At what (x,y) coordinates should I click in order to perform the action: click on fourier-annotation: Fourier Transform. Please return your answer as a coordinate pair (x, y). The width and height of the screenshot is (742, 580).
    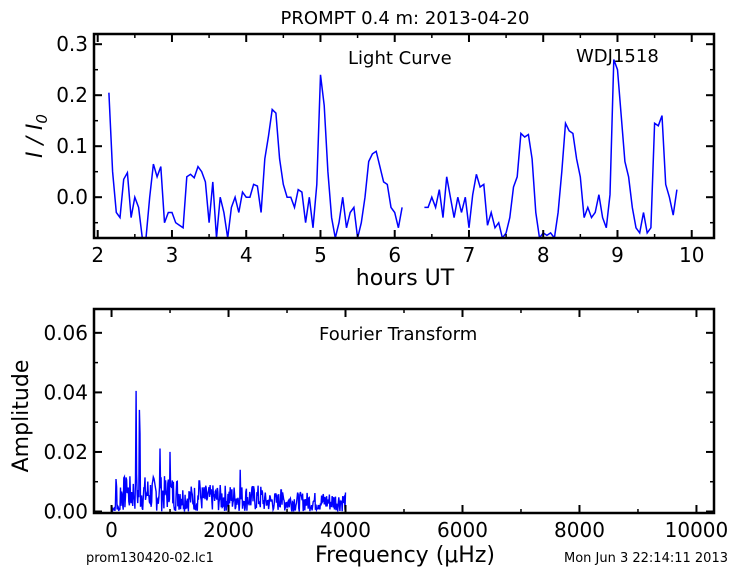
    Looking at the image, I should click on (398, 334).